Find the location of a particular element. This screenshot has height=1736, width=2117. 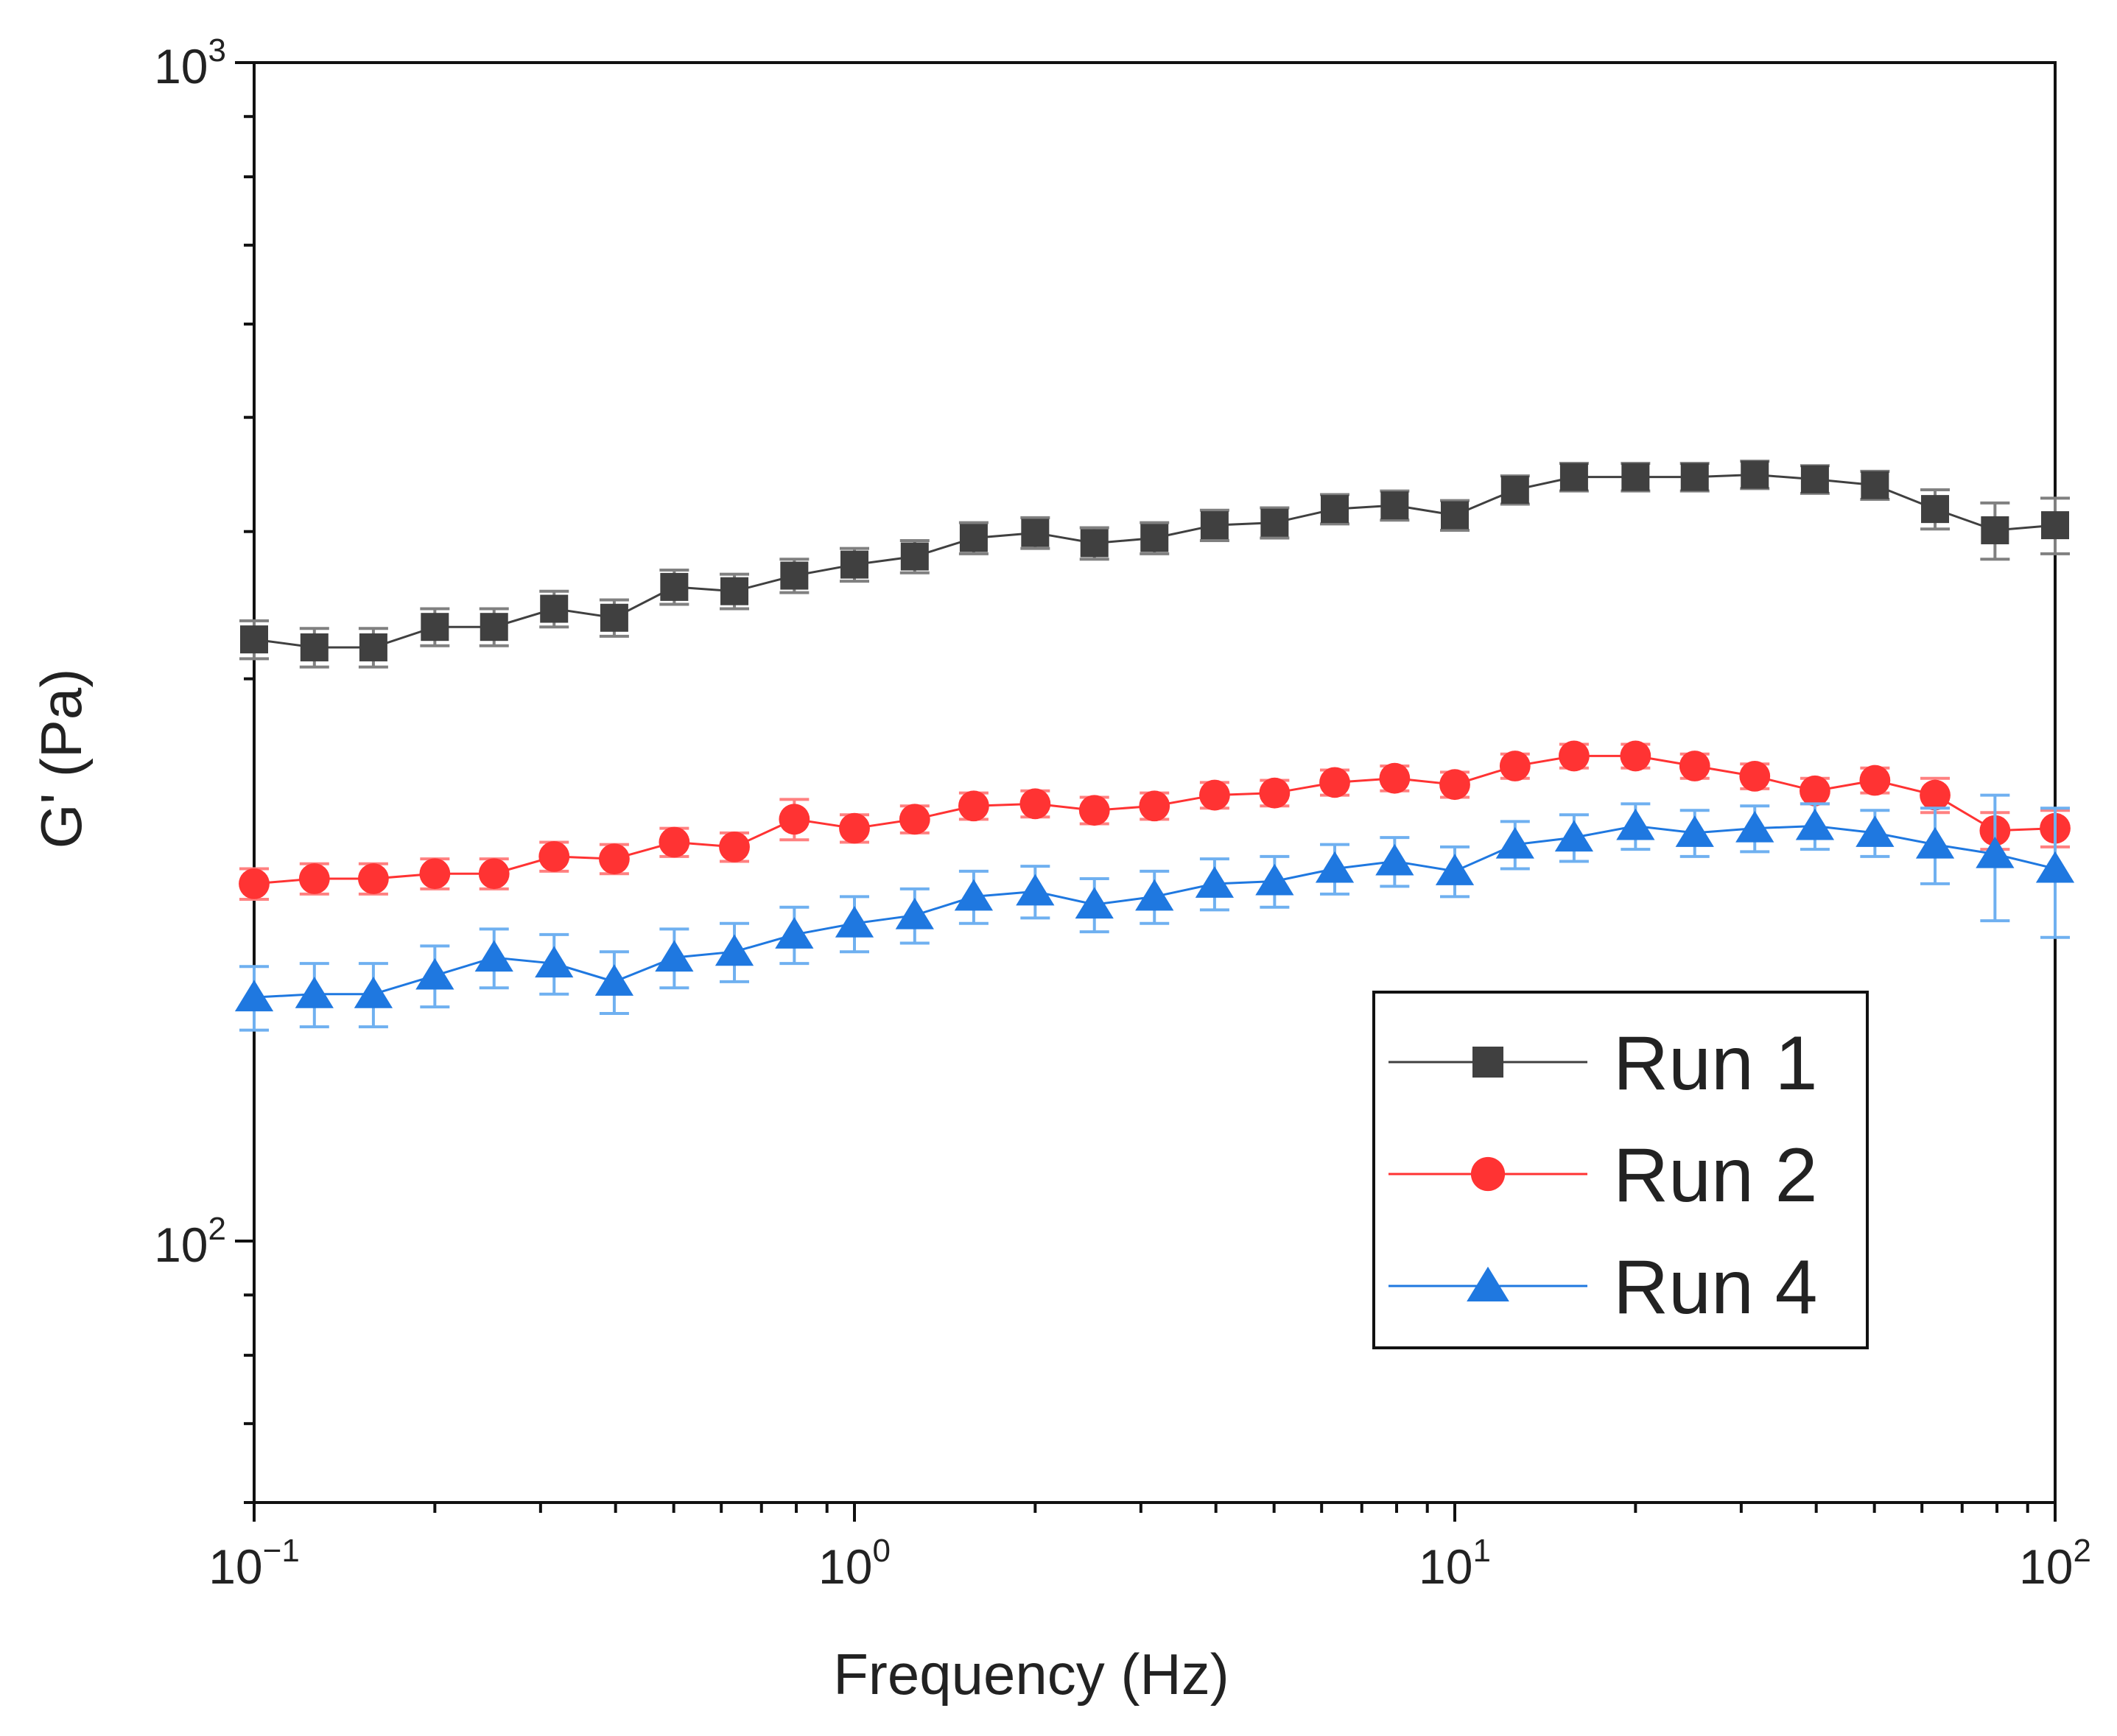

x-tick-label: 10¹ is located at coordinates (1455, 1563).